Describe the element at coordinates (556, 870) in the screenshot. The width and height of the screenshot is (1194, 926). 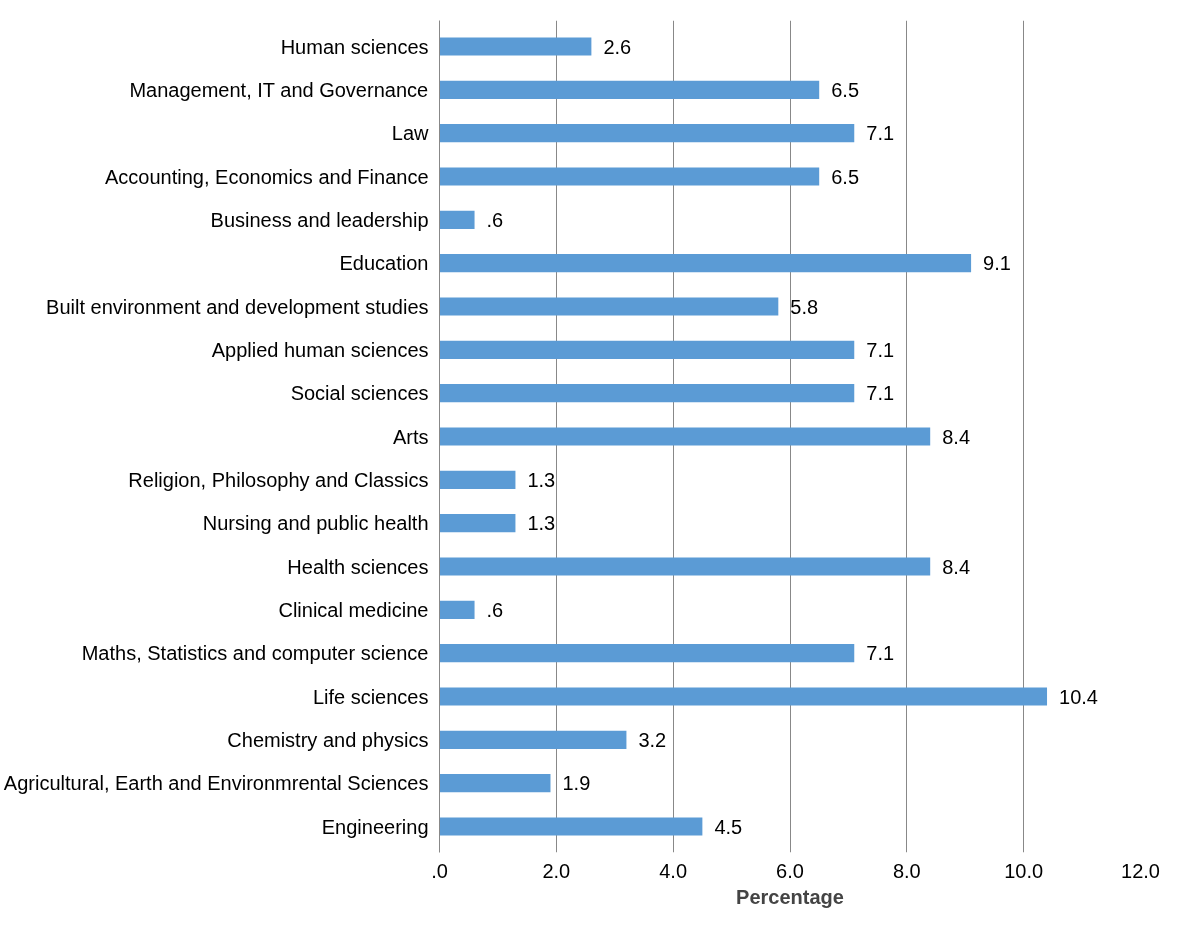
I see `x-tick-label: 2.0` at that location.